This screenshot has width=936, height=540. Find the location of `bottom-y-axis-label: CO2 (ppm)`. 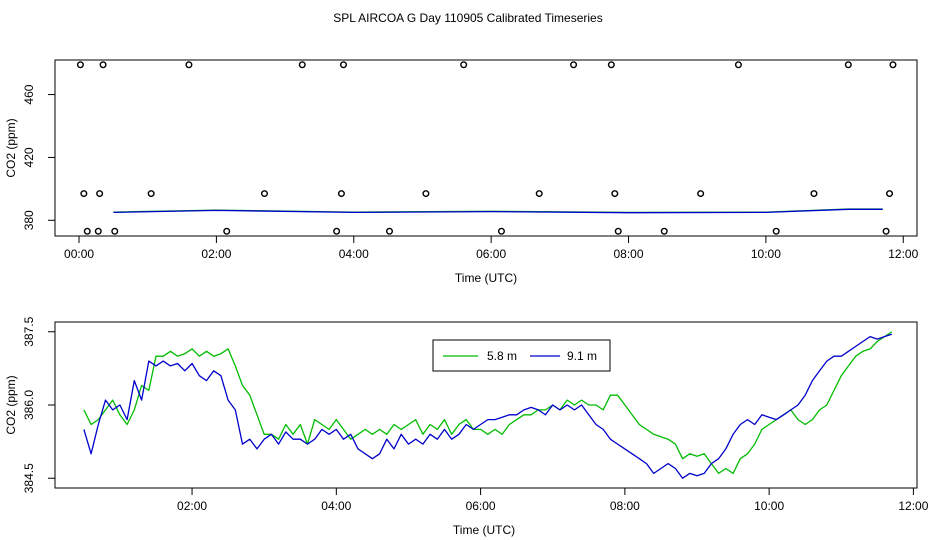

bottom-y-axis-label: CO2 (ppm) is located at coordinates (11, 404).